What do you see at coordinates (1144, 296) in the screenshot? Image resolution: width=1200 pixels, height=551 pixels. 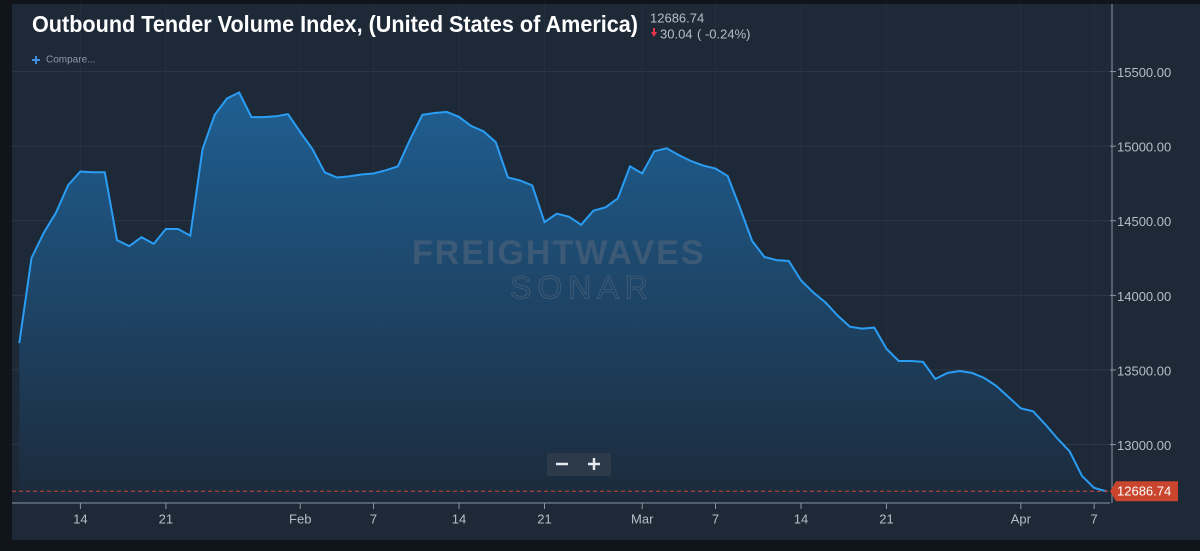 I see `y-tick-label: 14000.00` at bounding box center [1144, 296].